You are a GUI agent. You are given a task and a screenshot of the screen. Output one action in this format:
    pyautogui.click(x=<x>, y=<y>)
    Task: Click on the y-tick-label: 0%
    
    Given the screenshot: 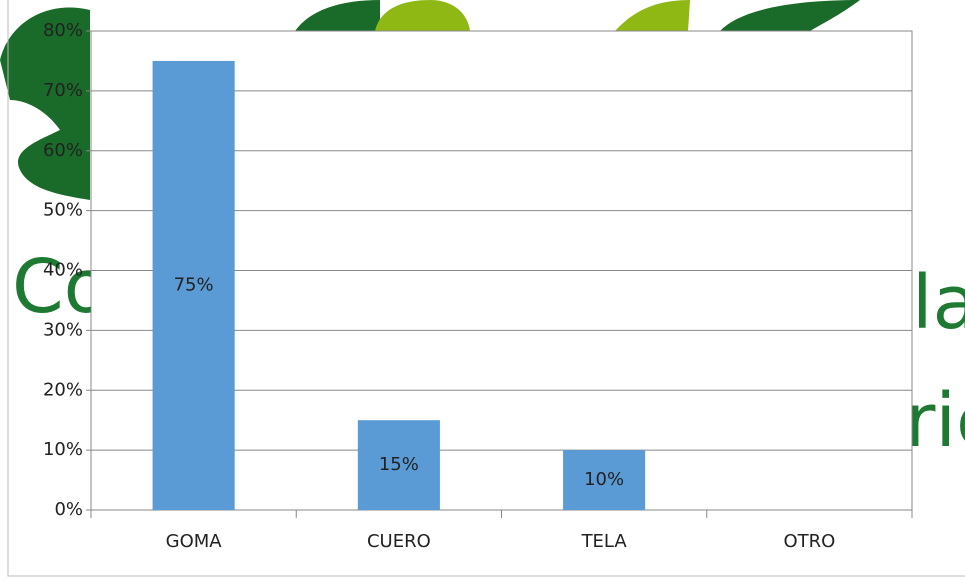 What is the action you would take?
    pyautogui.click(x=68, y=509)
    